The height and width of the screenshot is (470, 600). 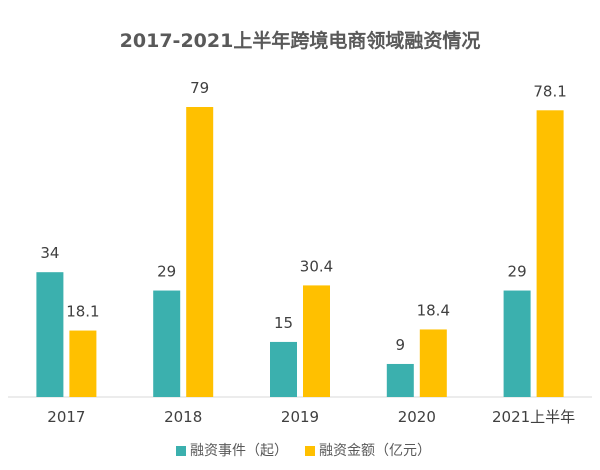 What do you see at coordinates (550, 253) in the screenshot?
I see `bar-s2-2021上半年` at bounding box center [550, 253].